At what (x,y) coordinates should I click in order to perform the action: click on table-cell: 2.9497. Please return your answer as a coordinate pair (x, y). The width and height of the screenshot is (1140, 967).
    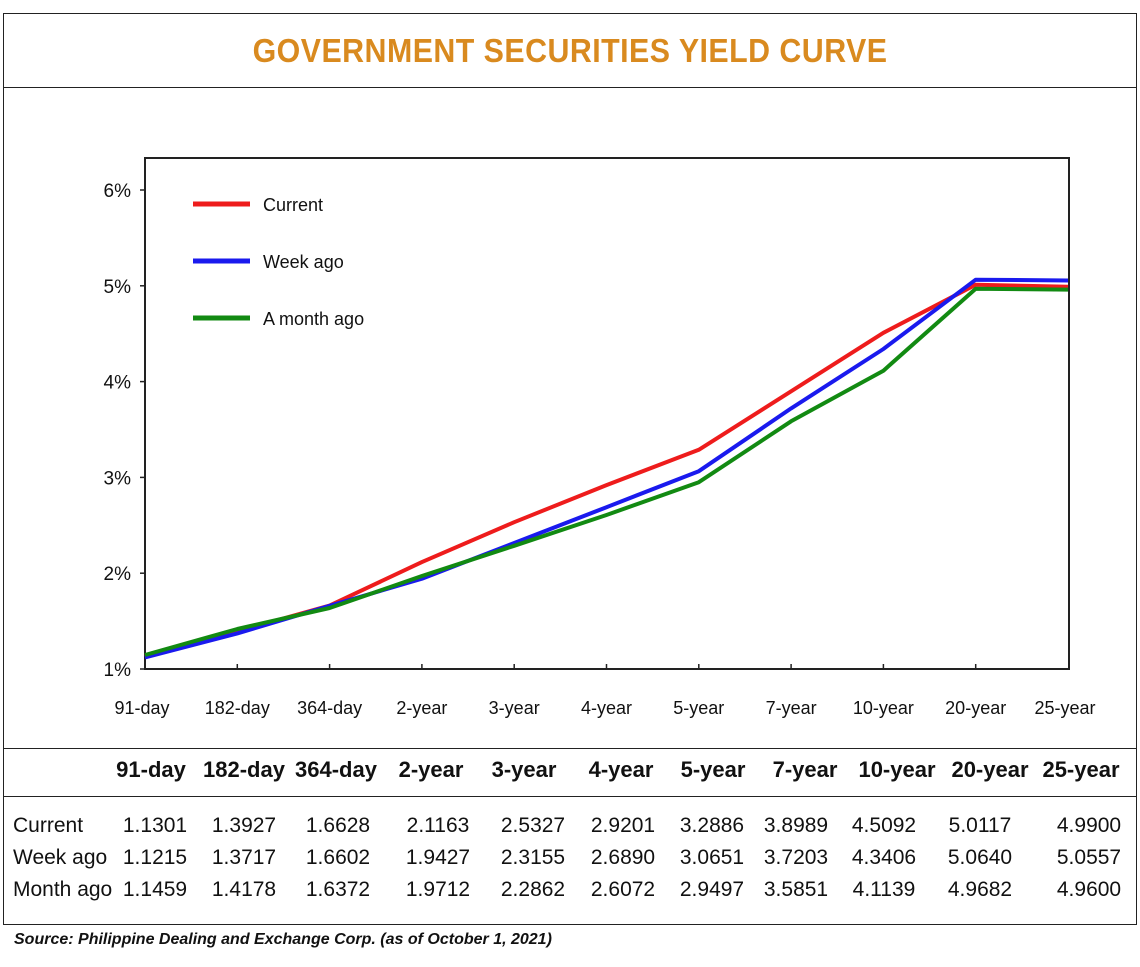
    Looking at the image, I should click on (712, 889).